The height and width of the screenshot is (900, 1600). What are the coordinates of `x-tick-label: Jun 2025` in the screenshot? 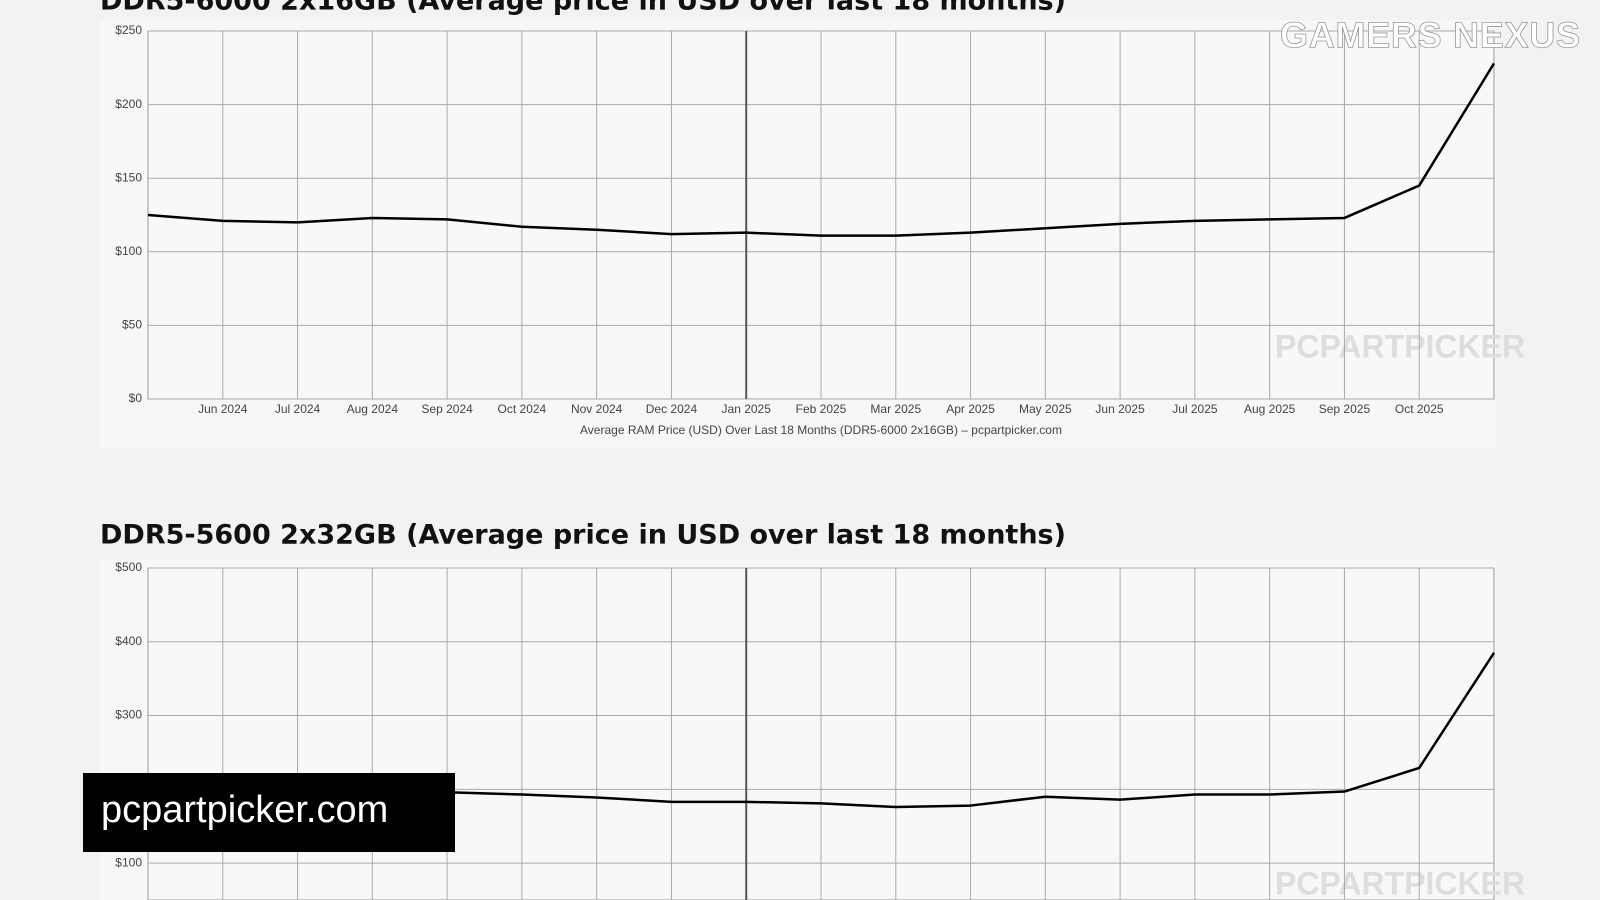 It's located at (1120, 409).